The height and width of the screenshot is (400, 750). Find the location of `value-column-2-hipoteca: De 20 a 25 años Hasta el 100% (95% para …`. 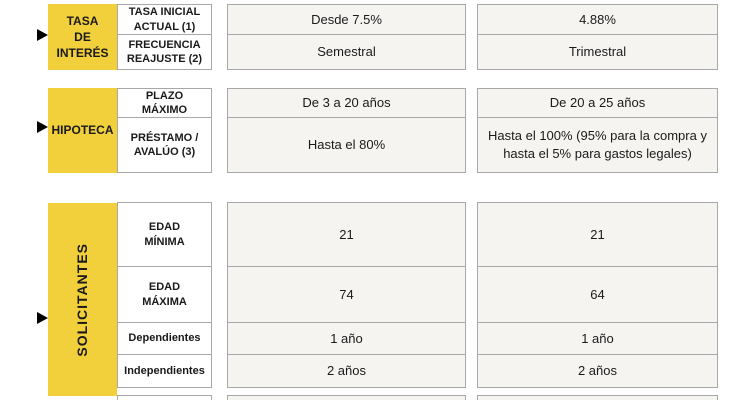

value-column-2-hipoteca: De 20 a 25 años Hasta el 100% (95% para … is located at coordinates (597, 130).